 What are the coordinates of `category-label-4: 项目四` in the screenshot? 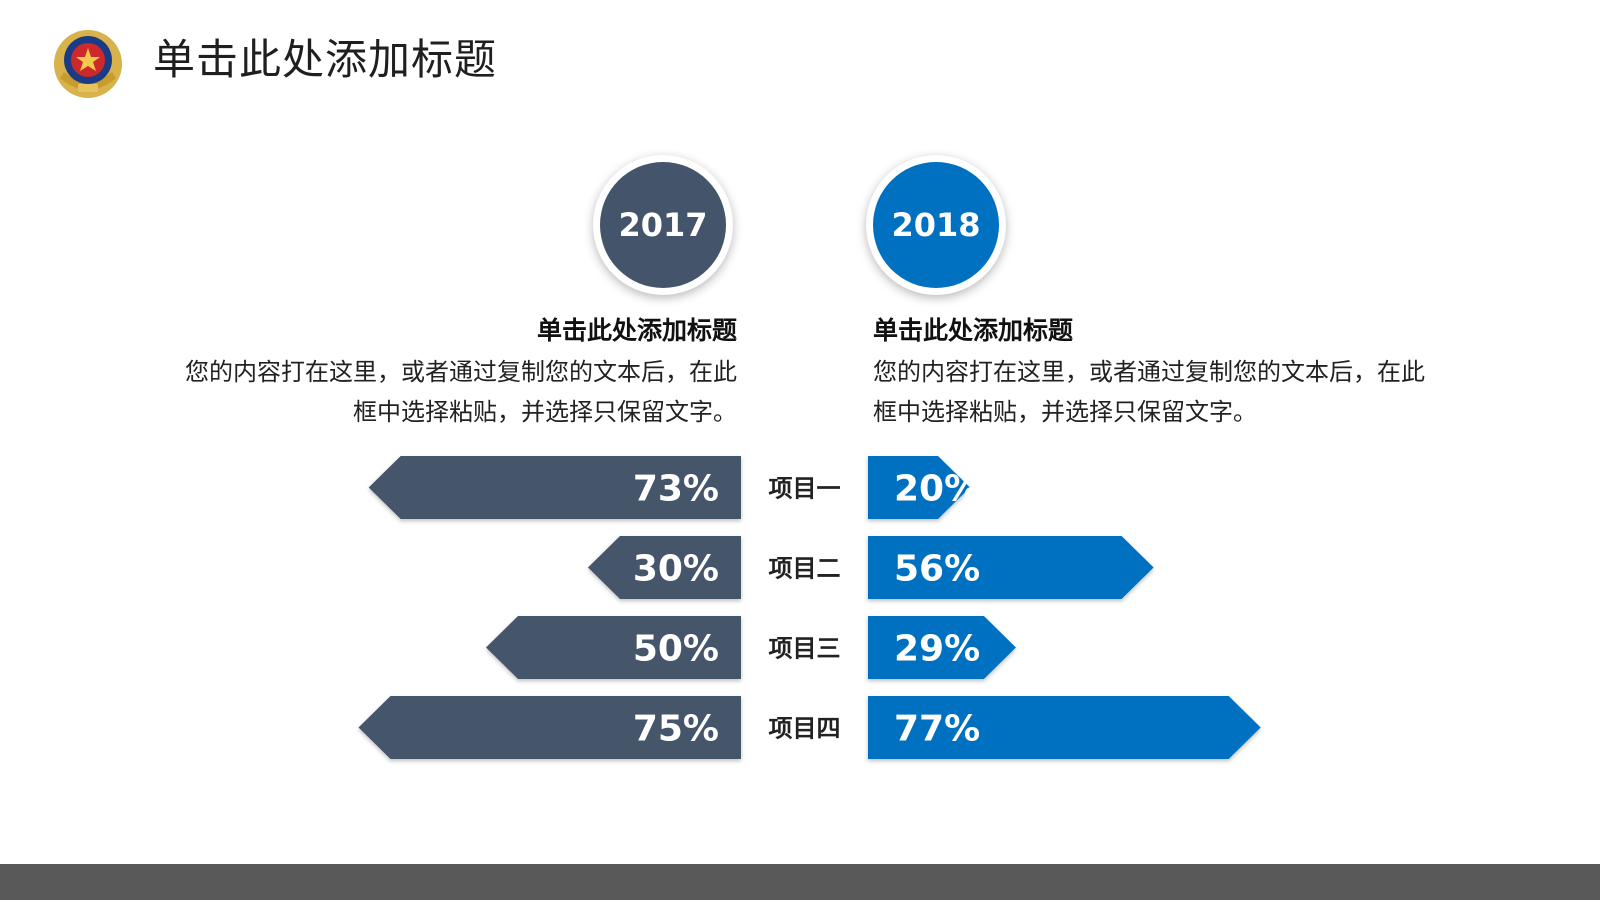 It's located at (805, 729).